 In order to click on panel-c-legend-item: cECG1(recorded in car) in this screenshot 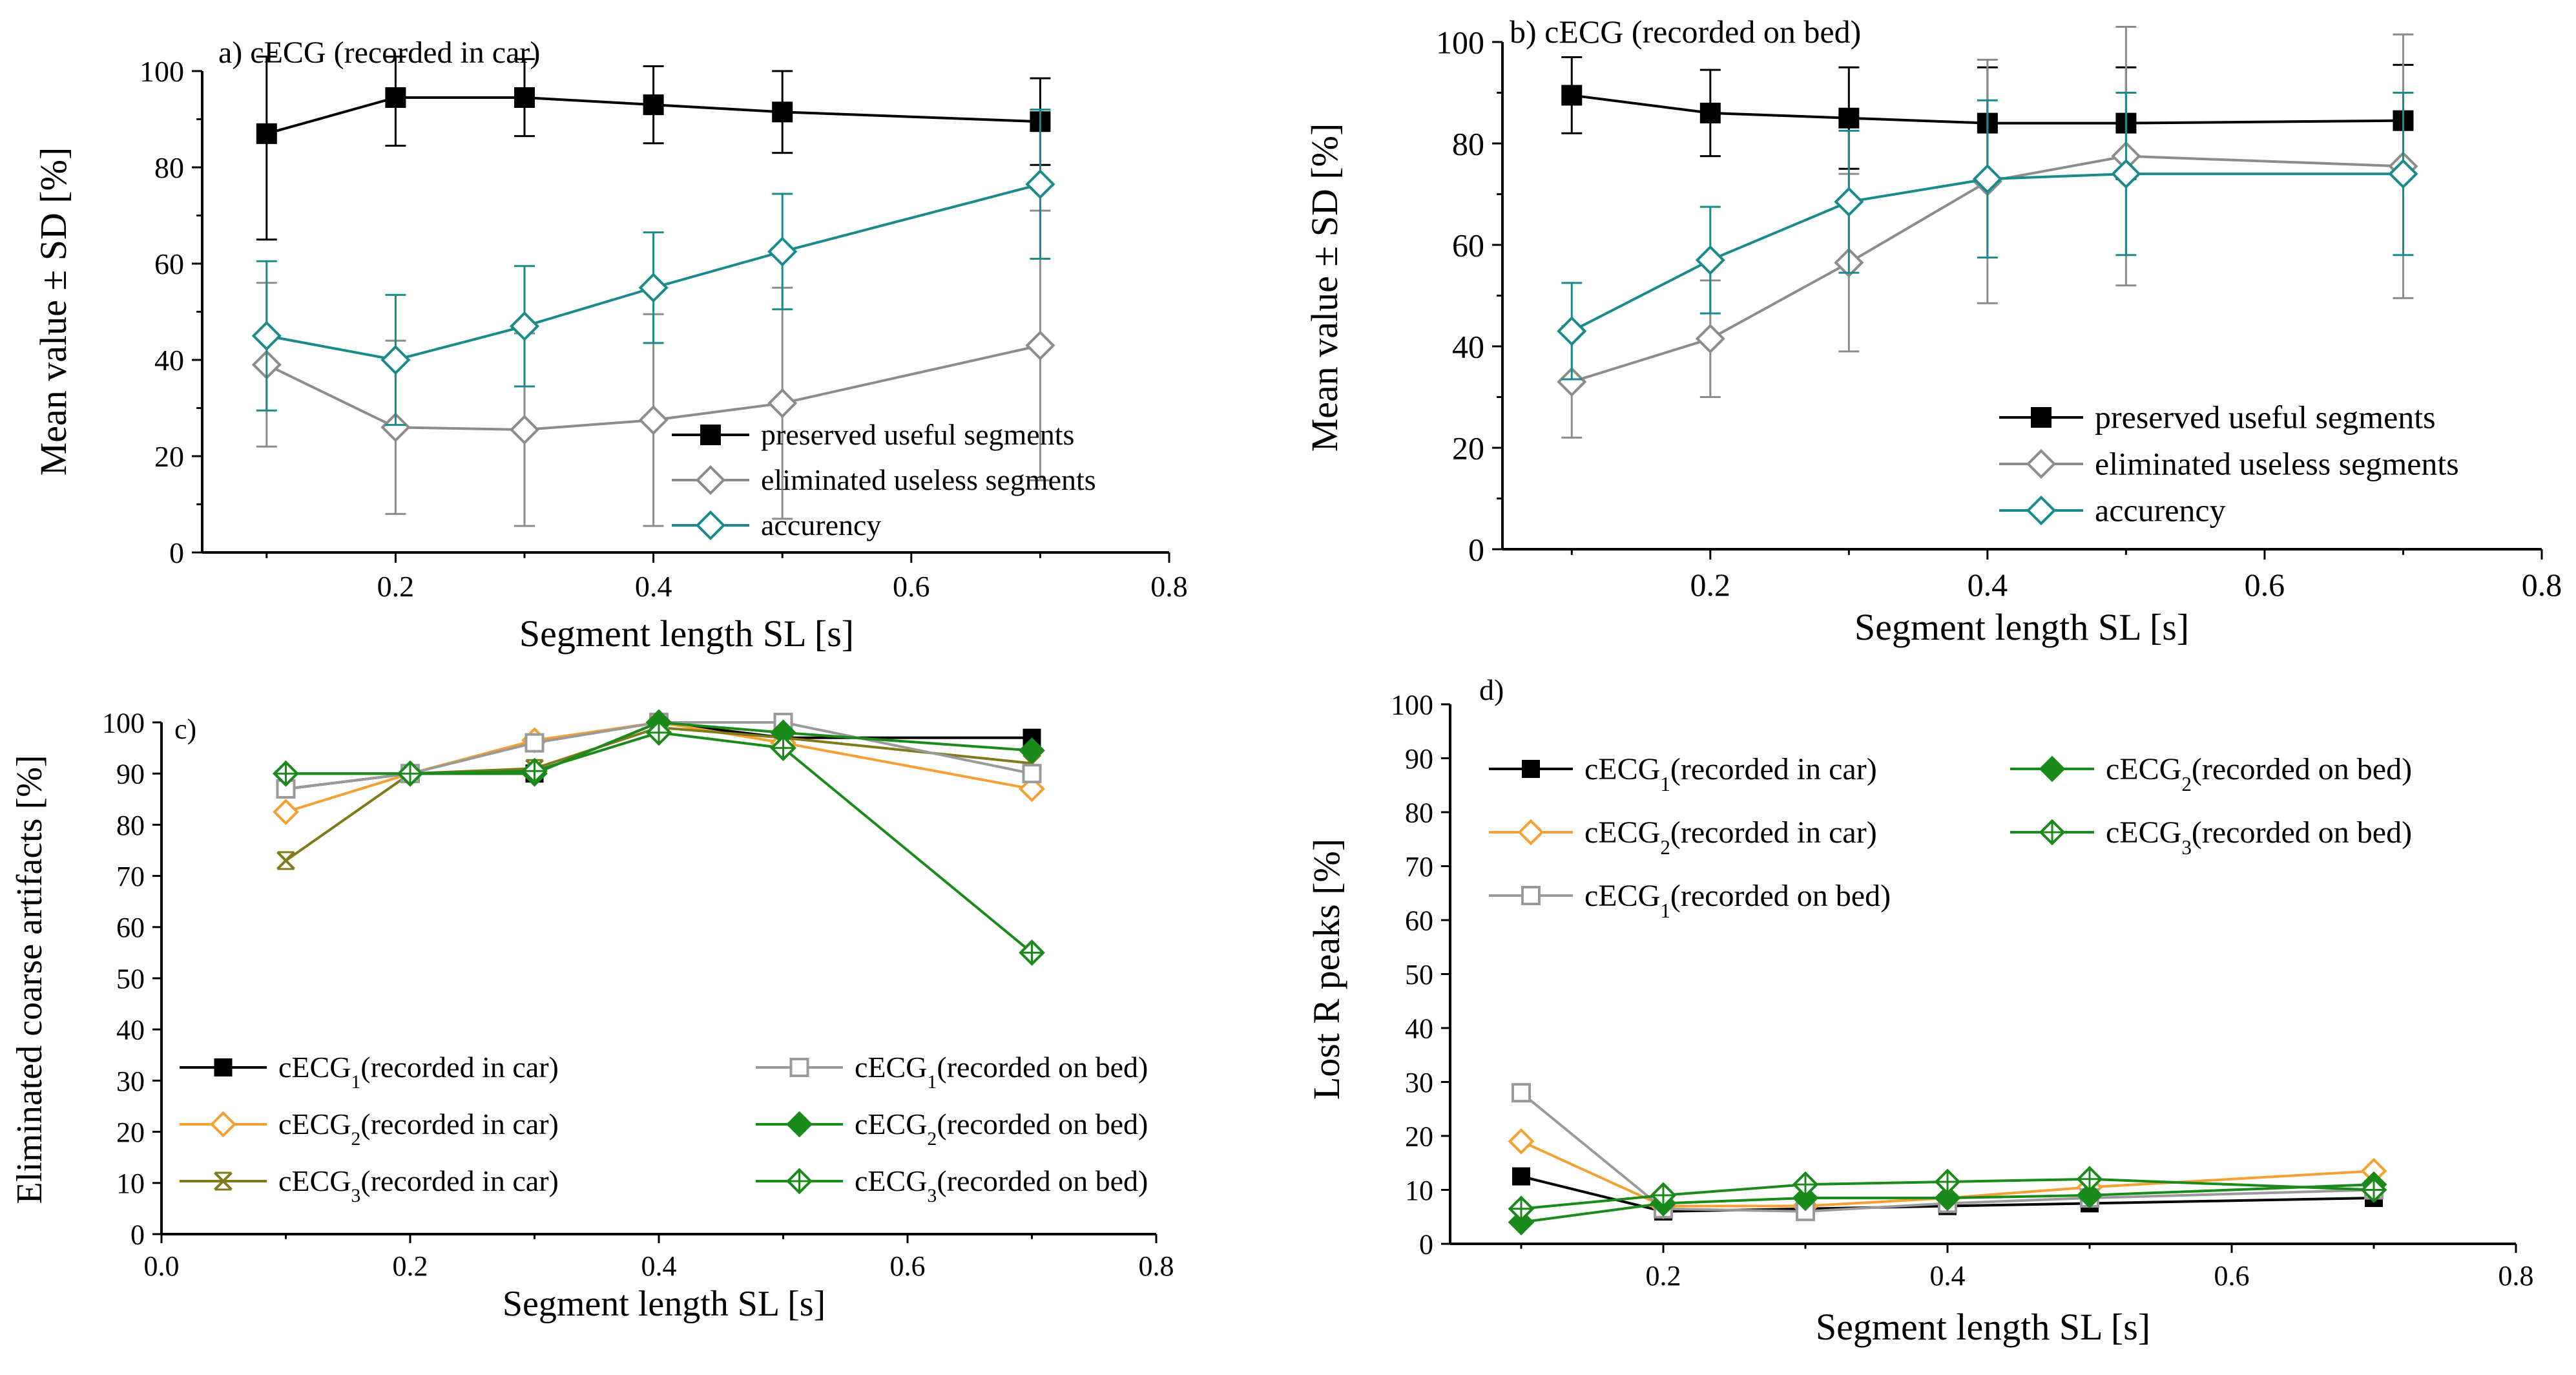, I will do `click(369, 1072)`.